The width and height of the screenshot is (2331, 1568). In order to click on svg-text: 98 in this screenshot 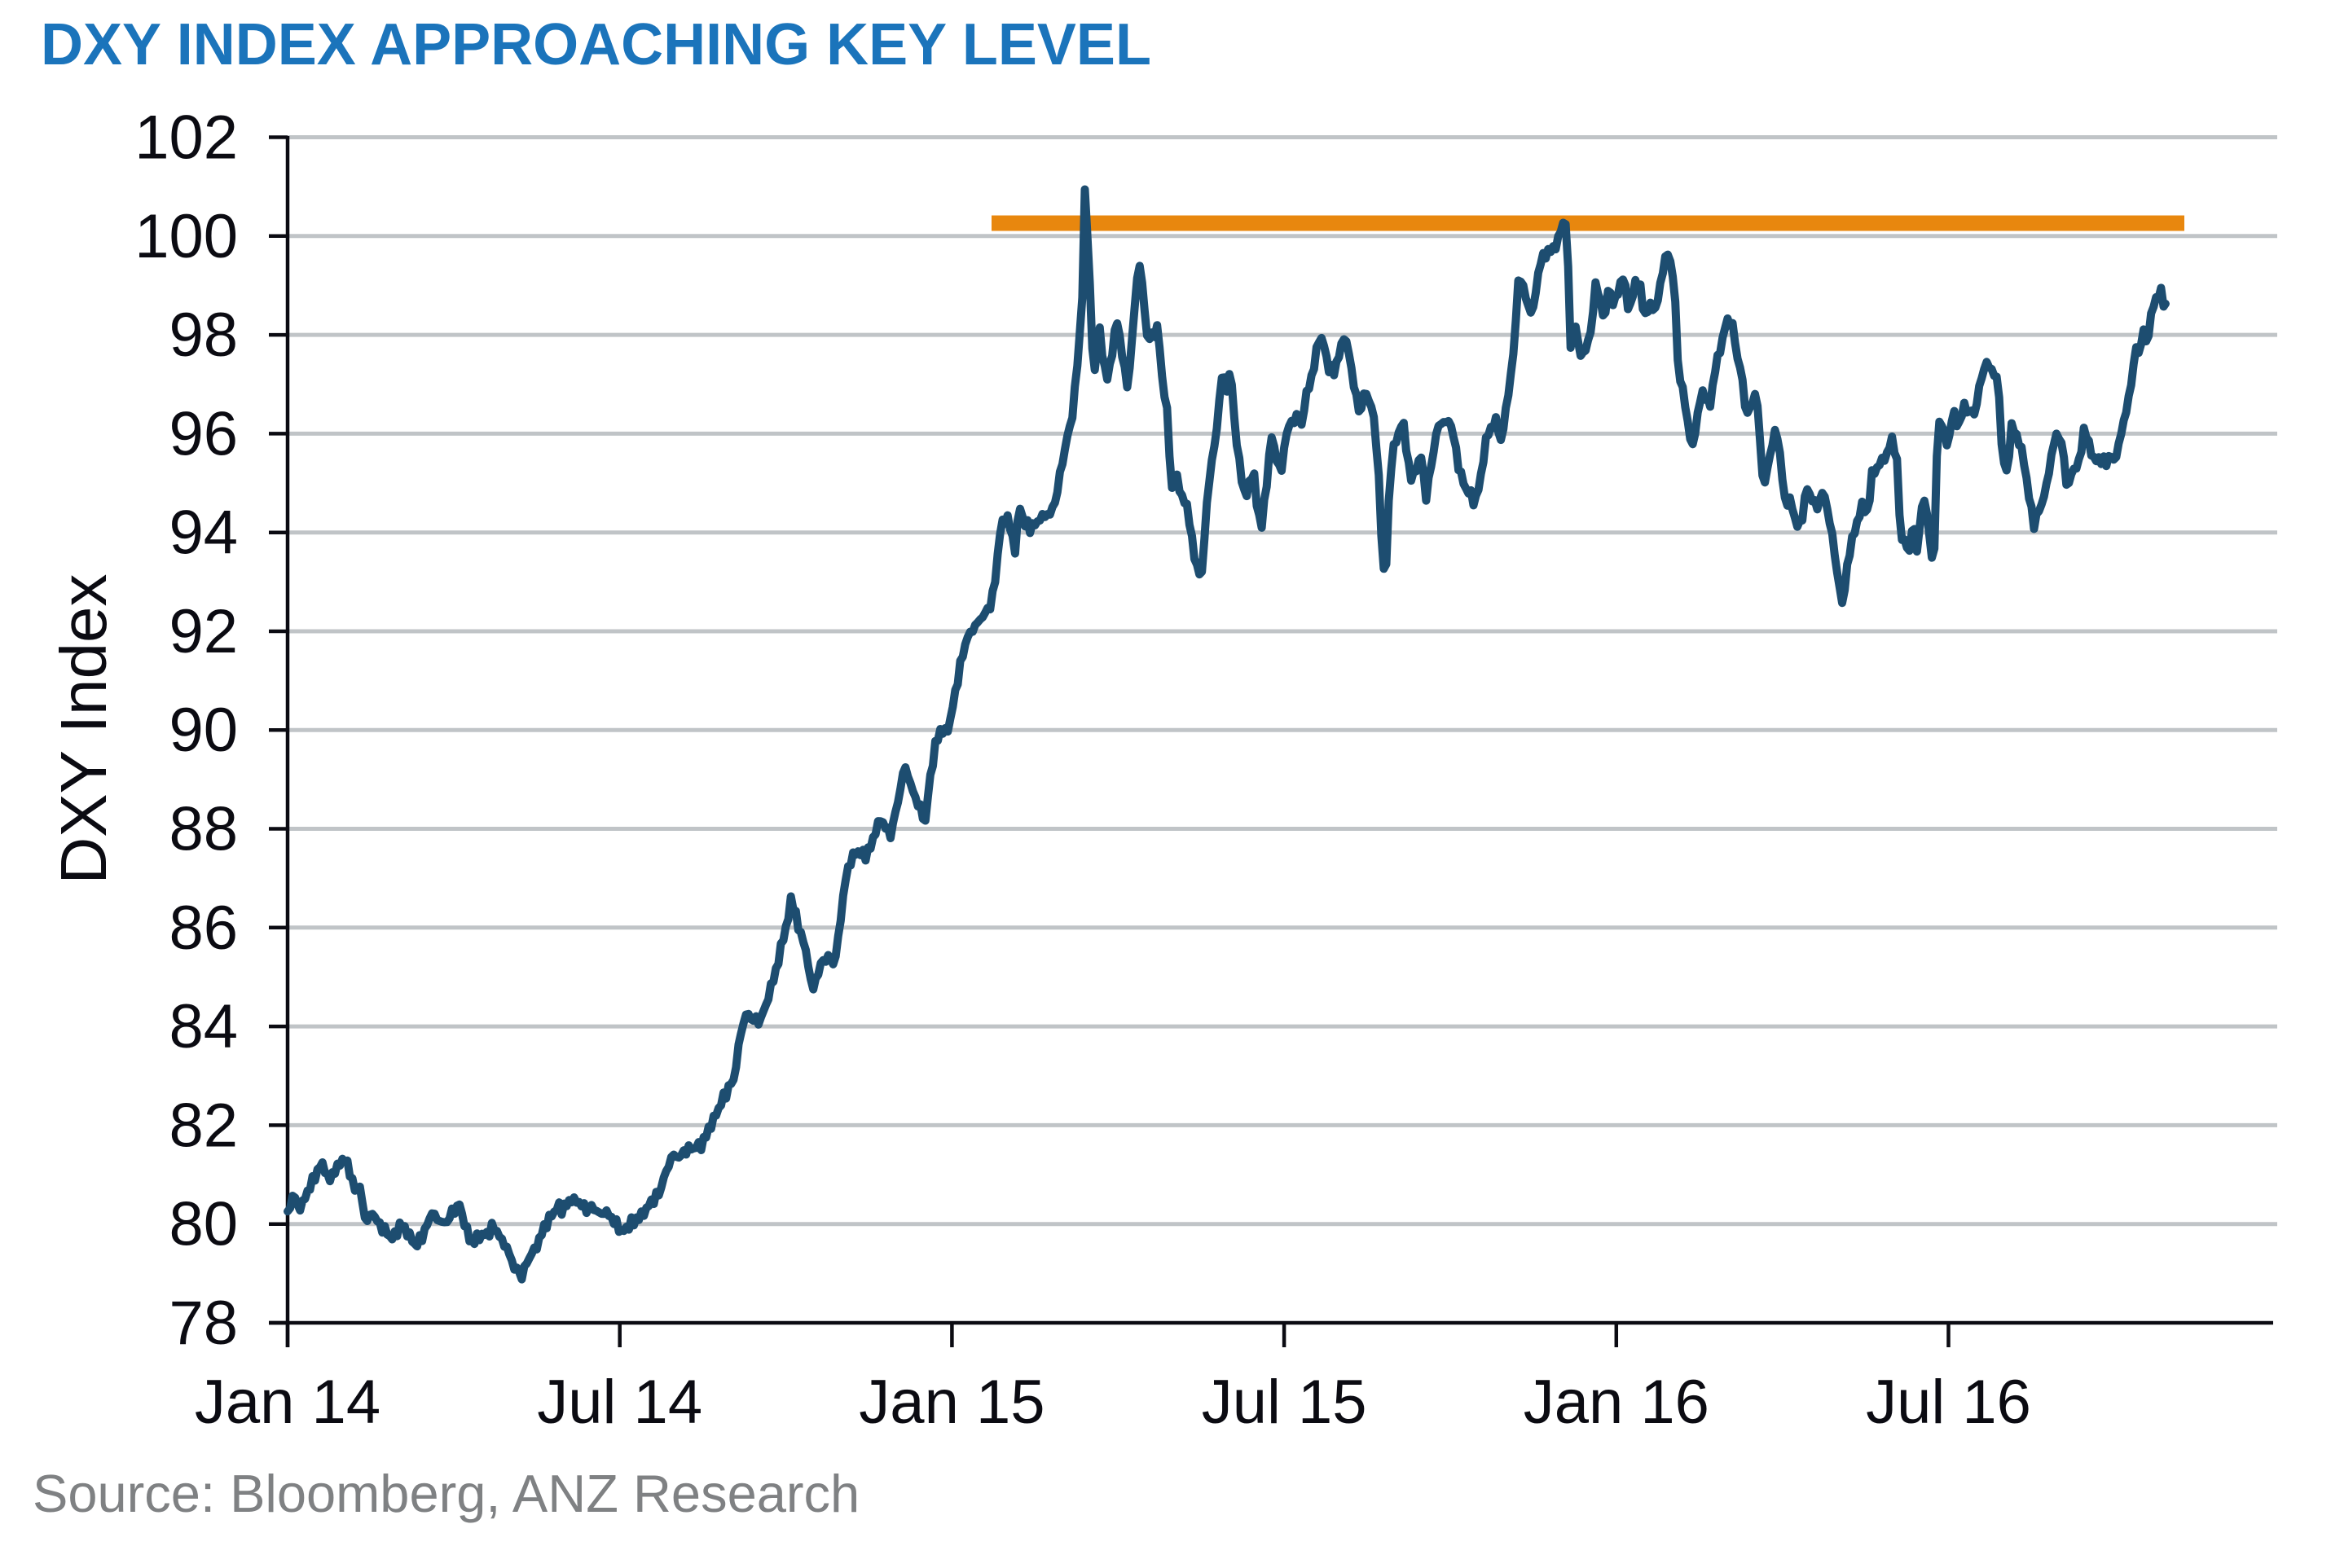, I will do `click(203, 335)`.